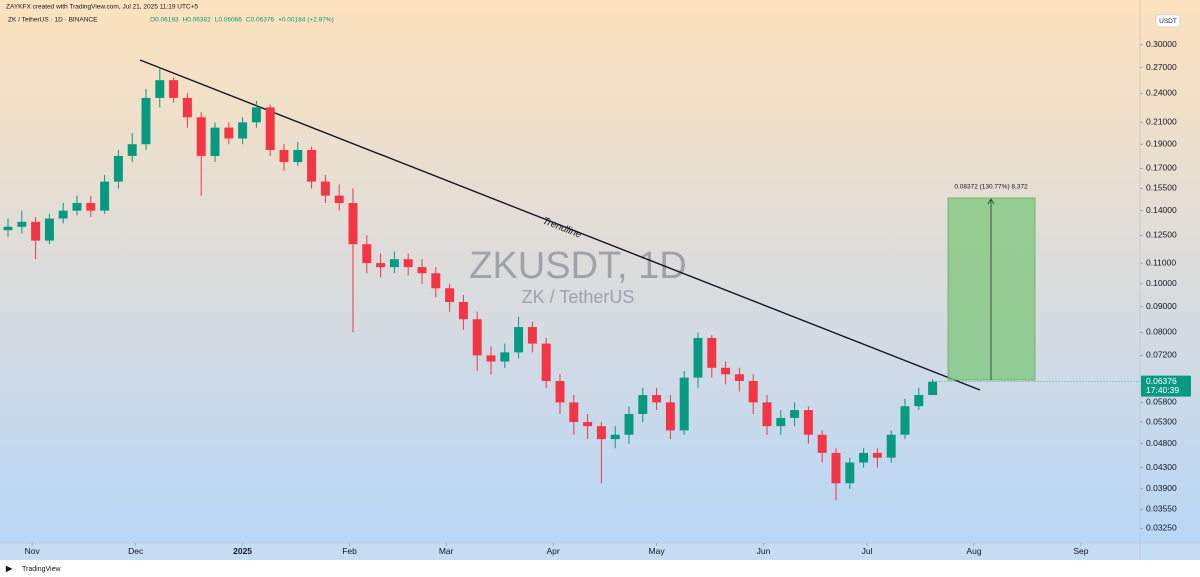 Image resolution: width=1200 pixels, height=577 pixels. What do you see at coordinates (1161, 443) in the screenshot?
I see `y-tick-label: 0.04800` at bounding box center [1161, 443].